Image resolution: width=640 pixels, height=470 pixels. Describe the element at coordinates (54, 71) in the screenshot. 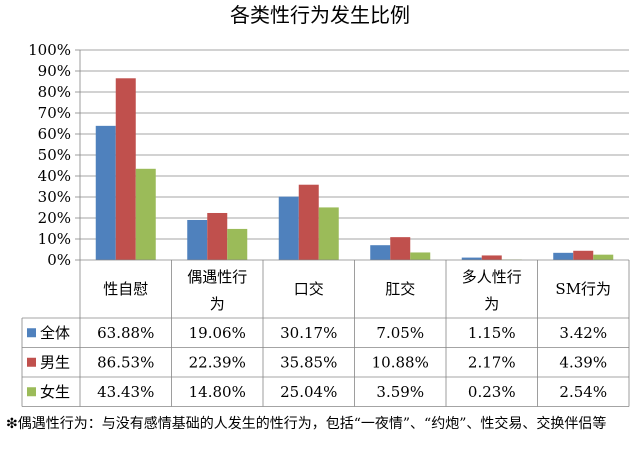

I see `y-tick-label: 90%` at that location.